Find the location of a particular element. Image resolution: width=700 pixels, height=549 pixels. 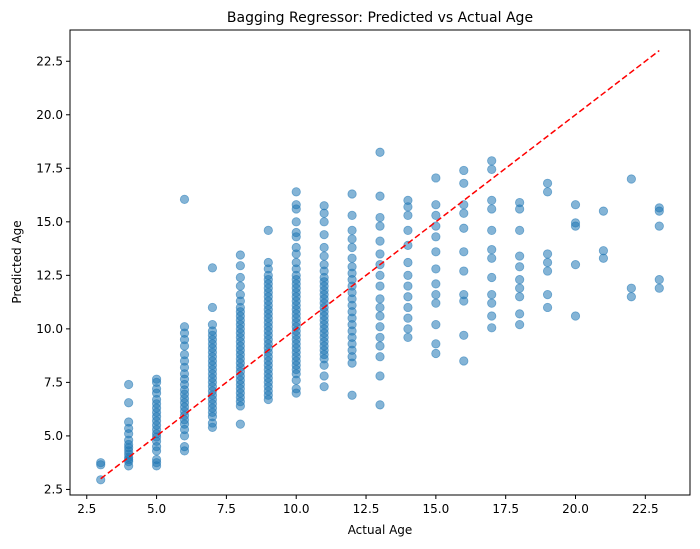

x-tick-label: 20.0 is located at coordinates (575, 509).